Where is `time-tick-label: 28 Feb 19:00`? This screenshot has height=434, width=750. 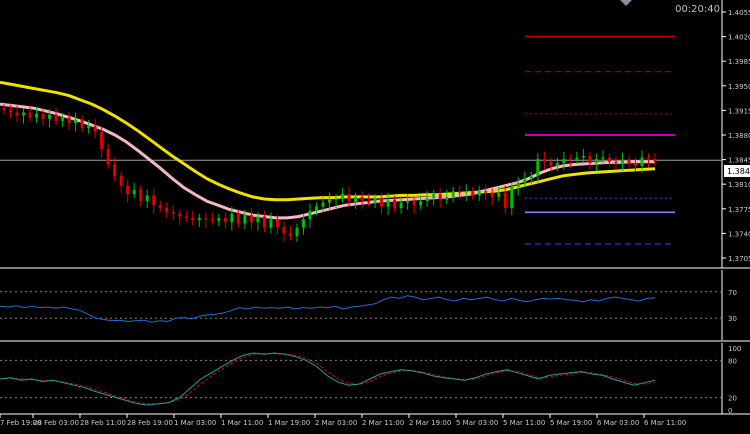 time-tick-label: 28 Feb 19:00 is located at coordinates (150, 423).